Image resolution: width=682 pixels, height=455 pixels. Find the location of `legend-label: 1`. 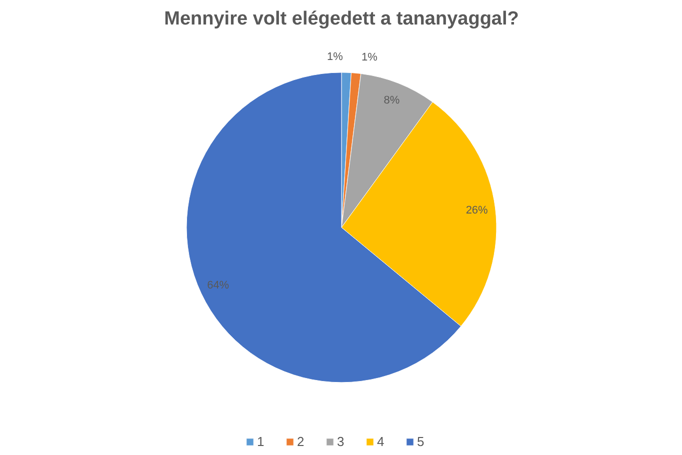

legend-label: 1 is located at coordinates (261, 441).